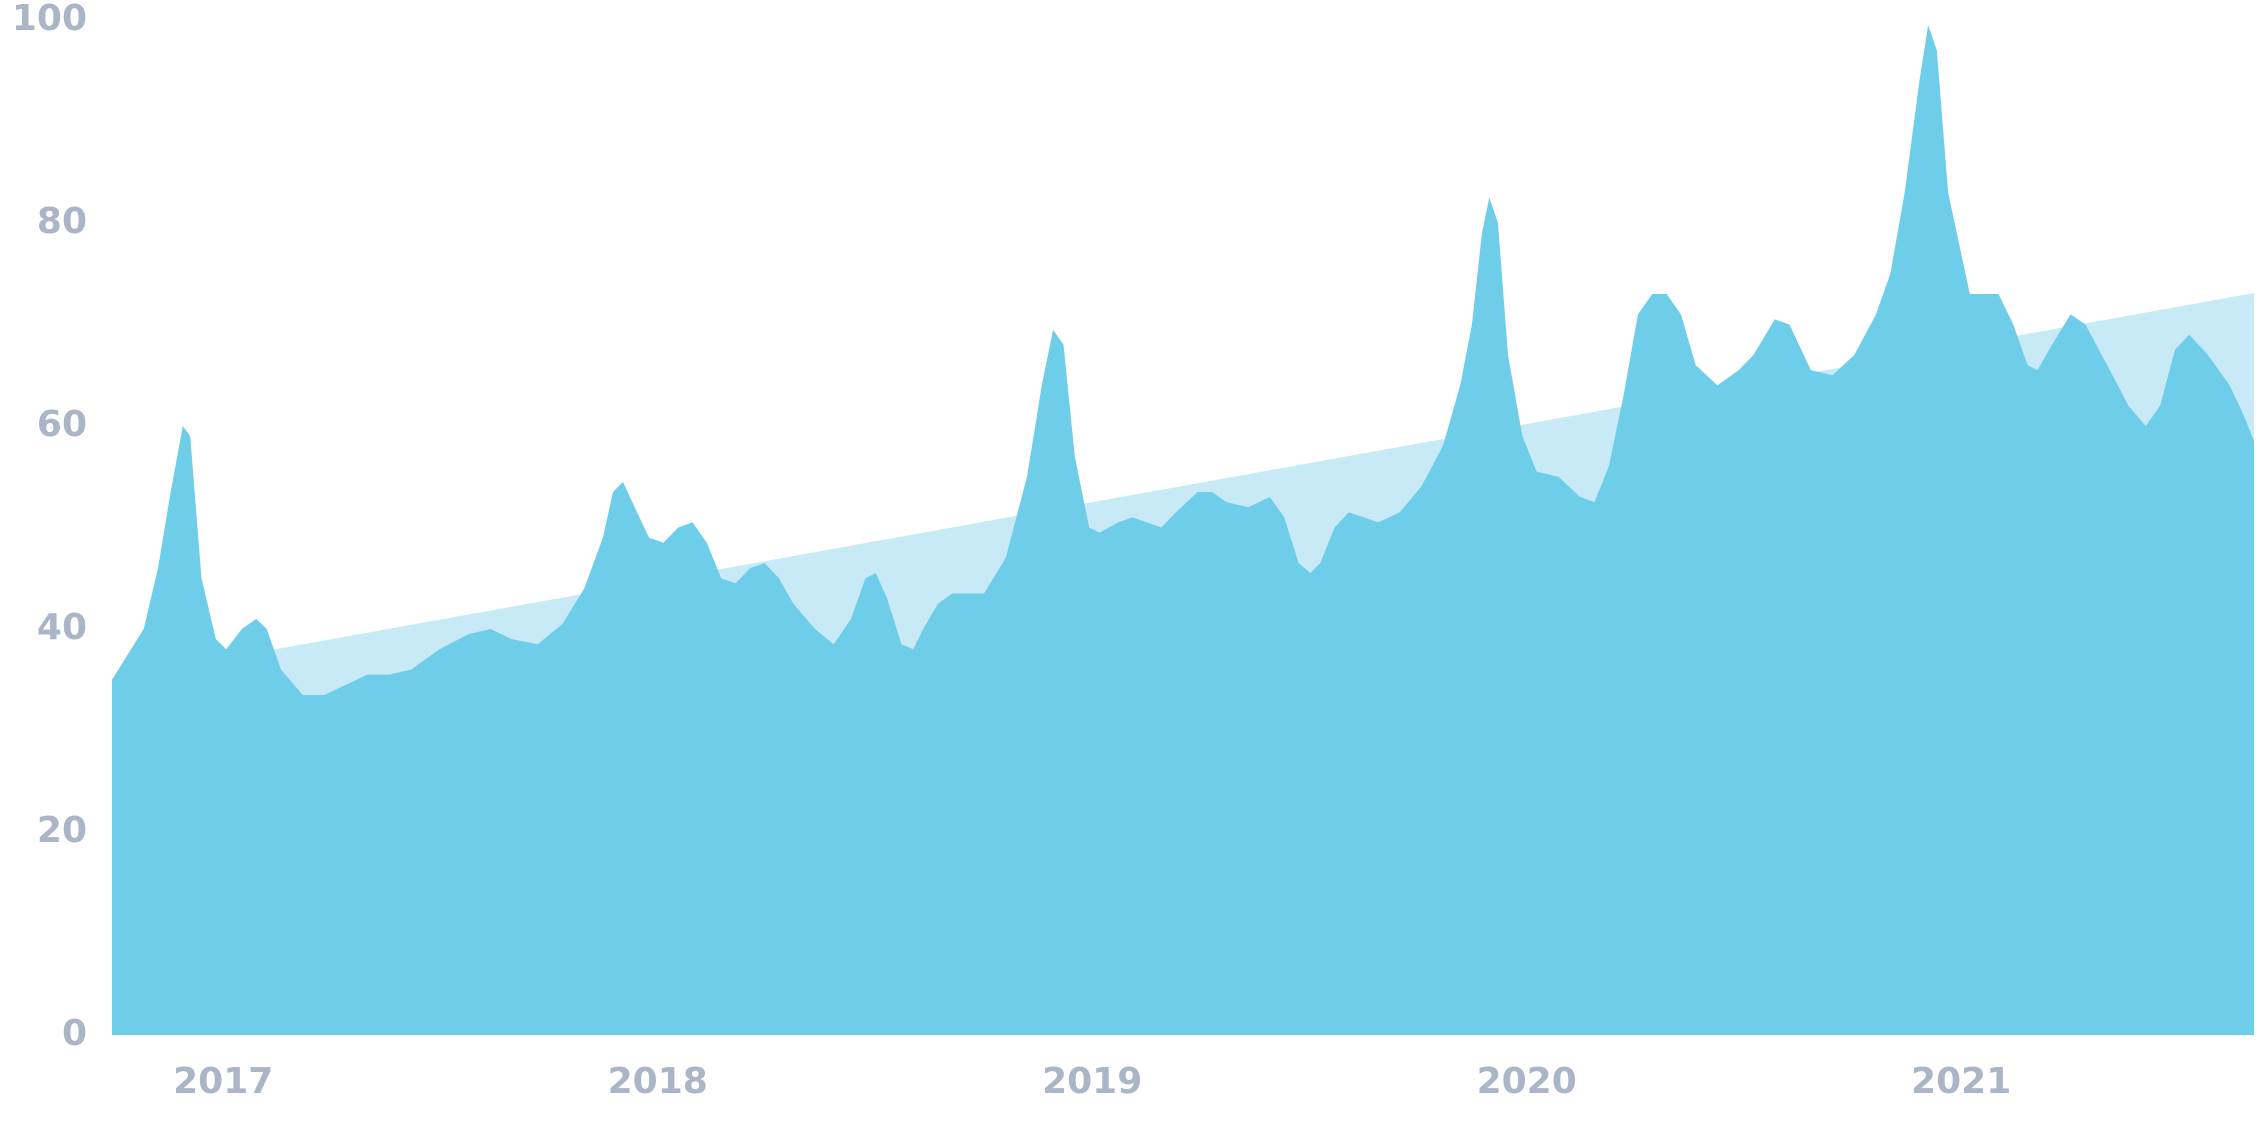  Describe the element at coordinates (1961, 1081) in the screenshot. I see `x-tick-label: 2021` at that location.